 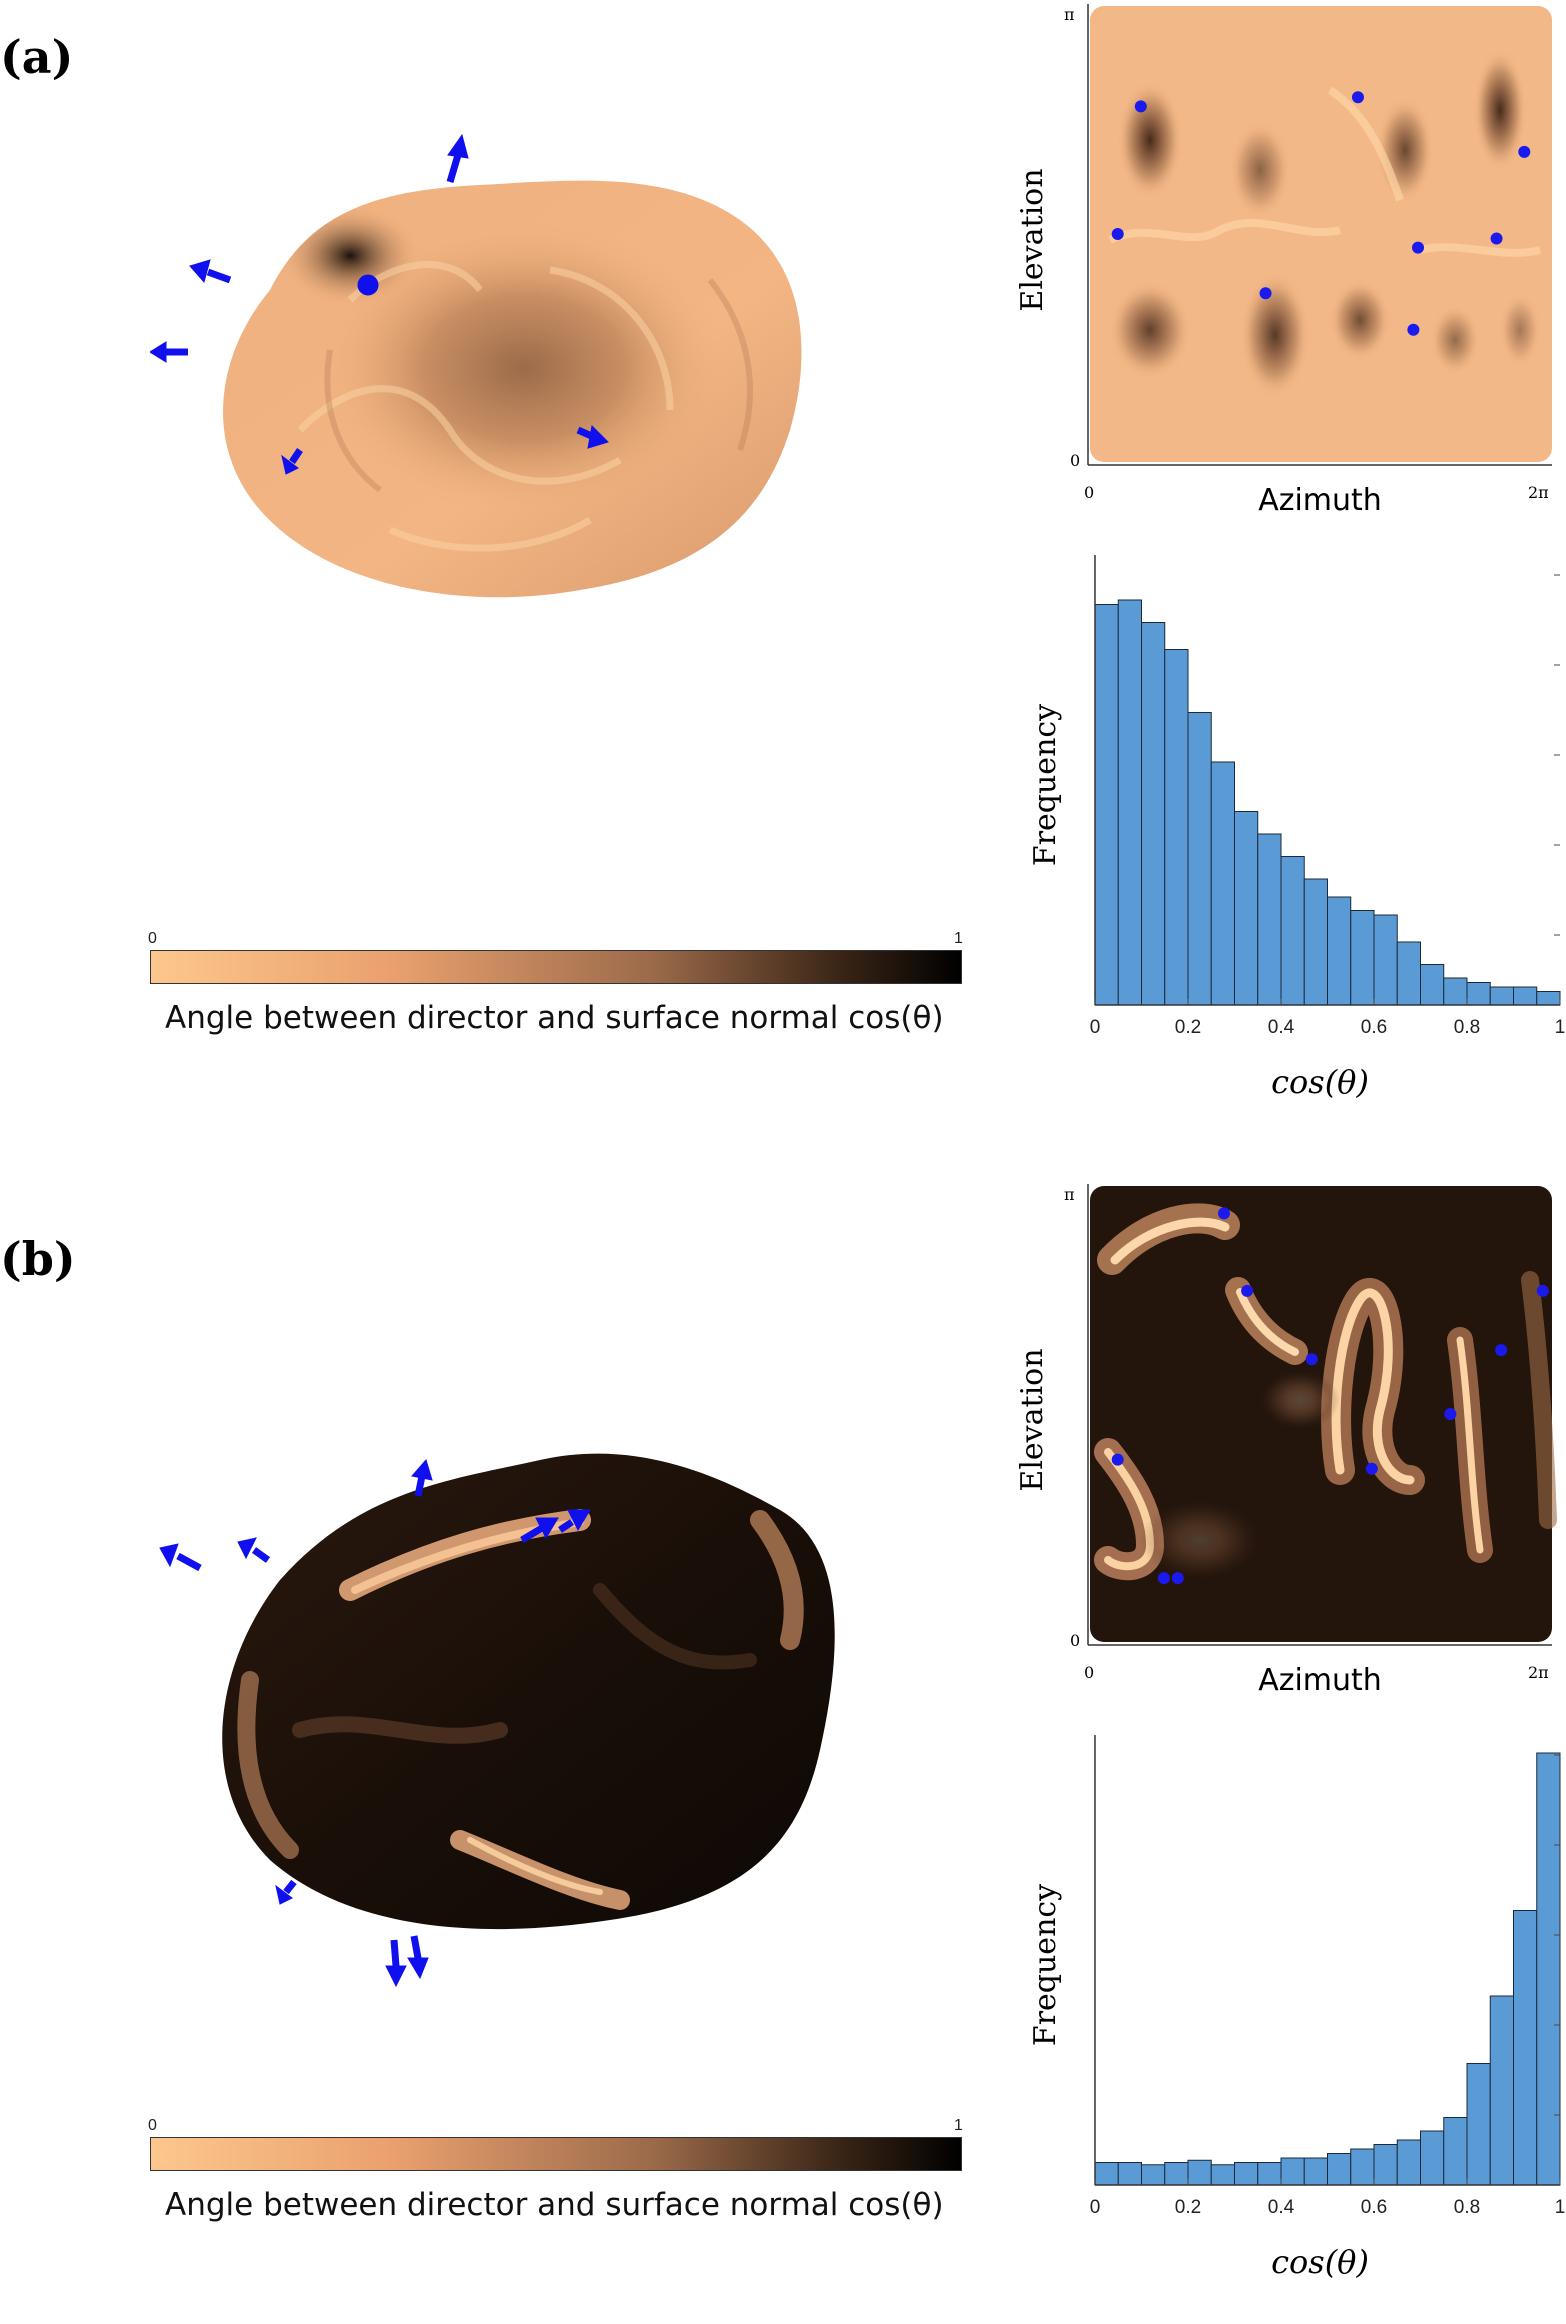 I want to click on x-tick-label: 0.4, so click(x=1281, y=2207).